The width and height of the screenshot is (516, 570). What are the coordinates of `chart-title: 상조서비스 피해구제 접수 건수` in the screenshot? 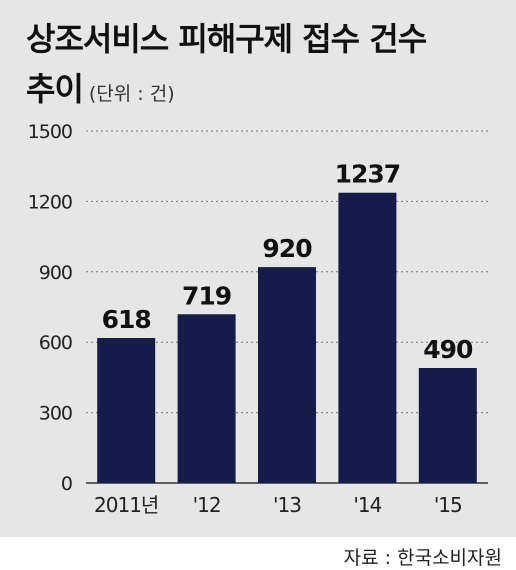 It's located at (226, 39).